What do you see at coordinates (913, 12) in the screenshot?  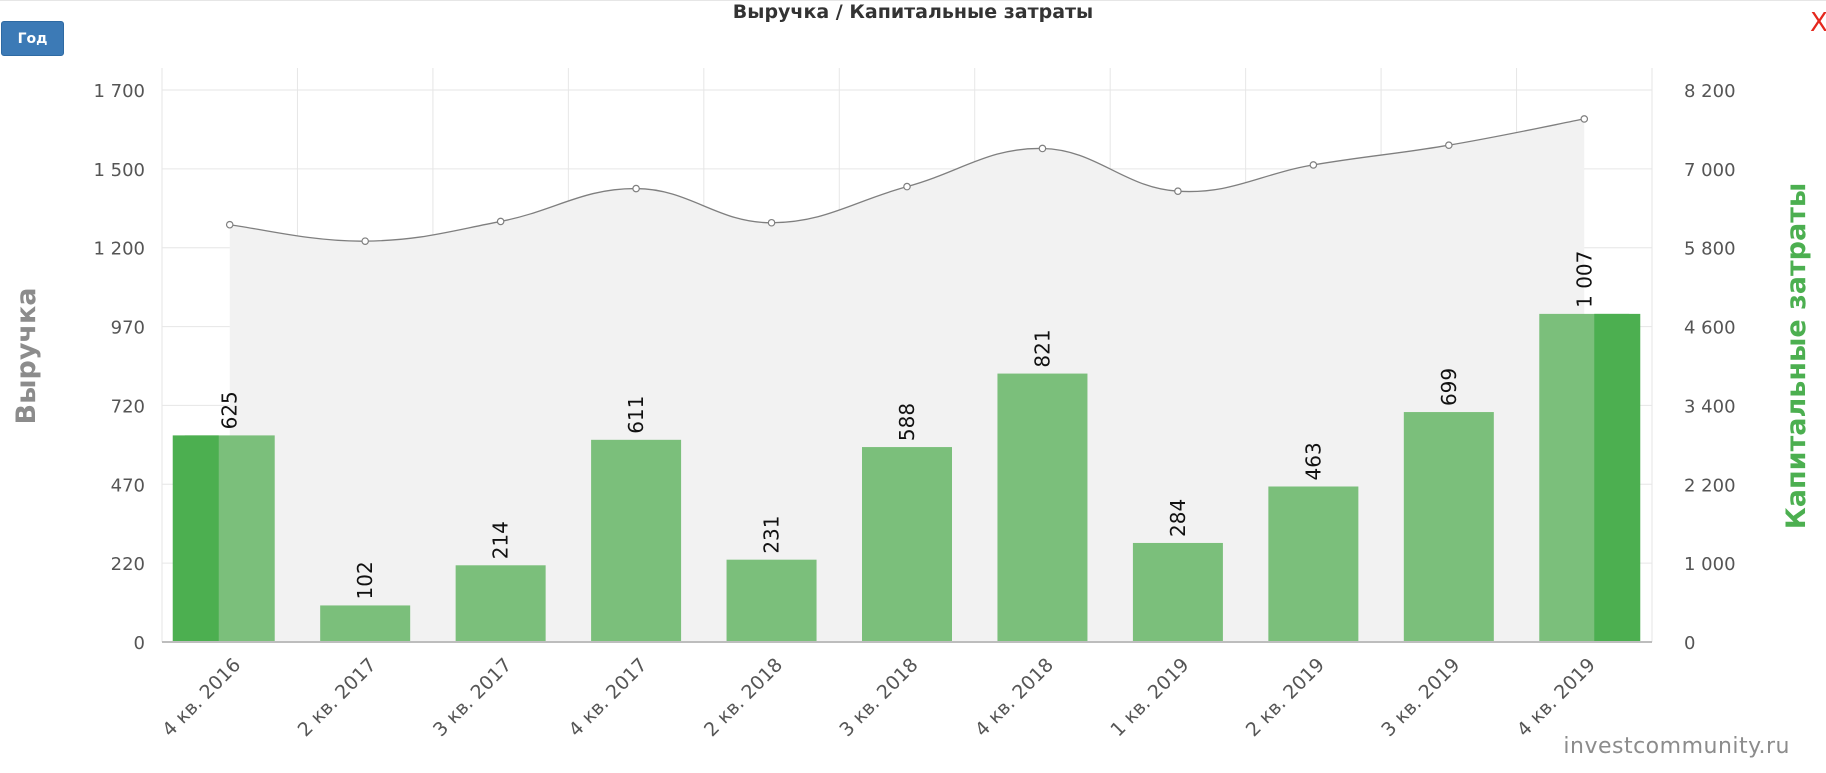 I see `chart-title: Выручка / Капитальные затраты` at bounding box center [913, 12].